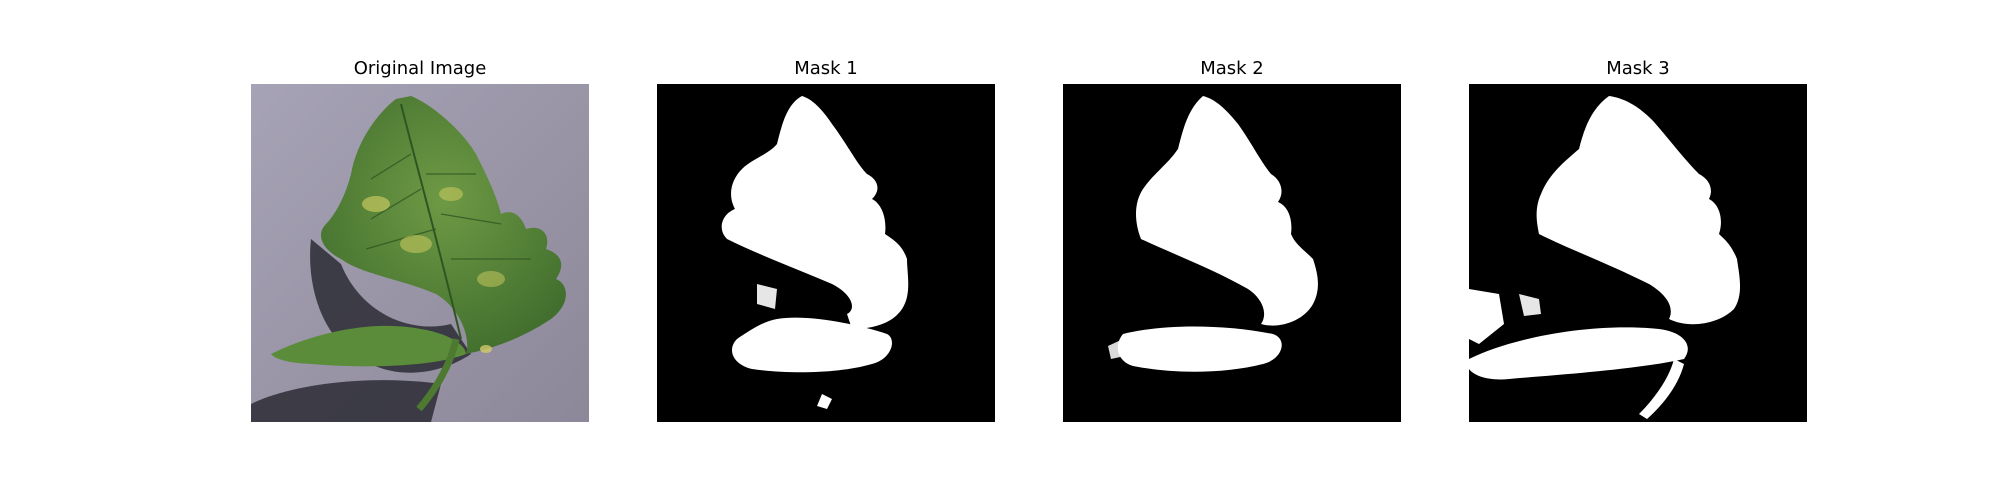  Describe the element at coordinates (1638, 210) in the screenshot. I see `mask-3-leaf-region` at that location.